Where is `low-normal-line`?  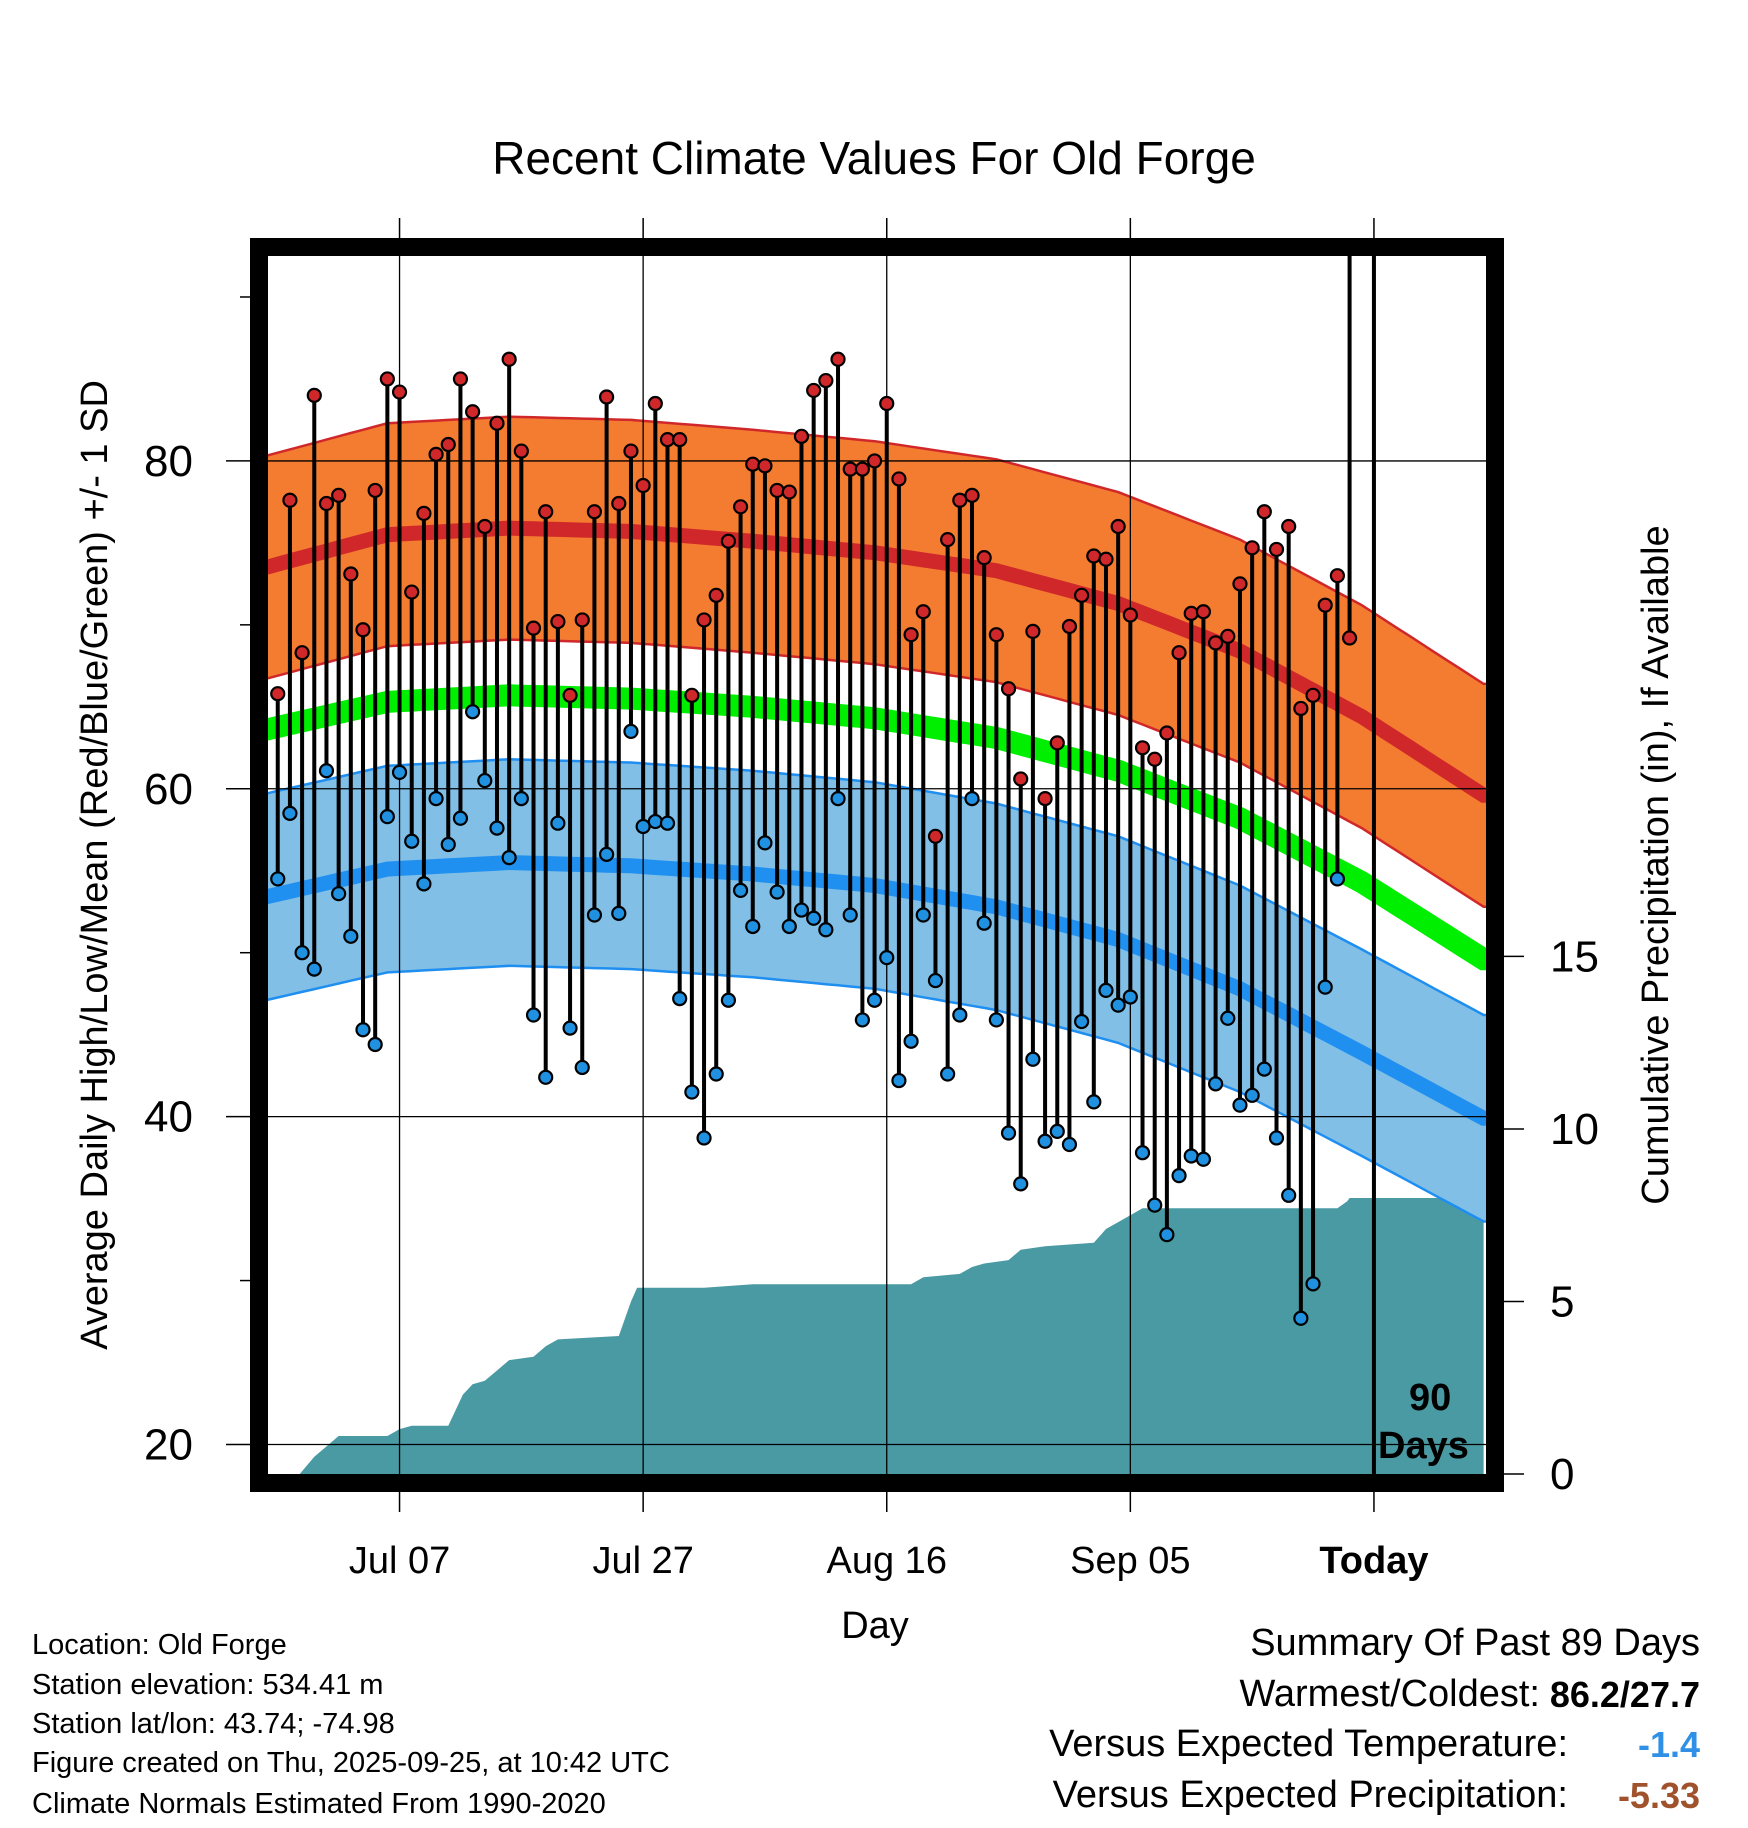
low-normal-line is located at coordinates (877, 990).